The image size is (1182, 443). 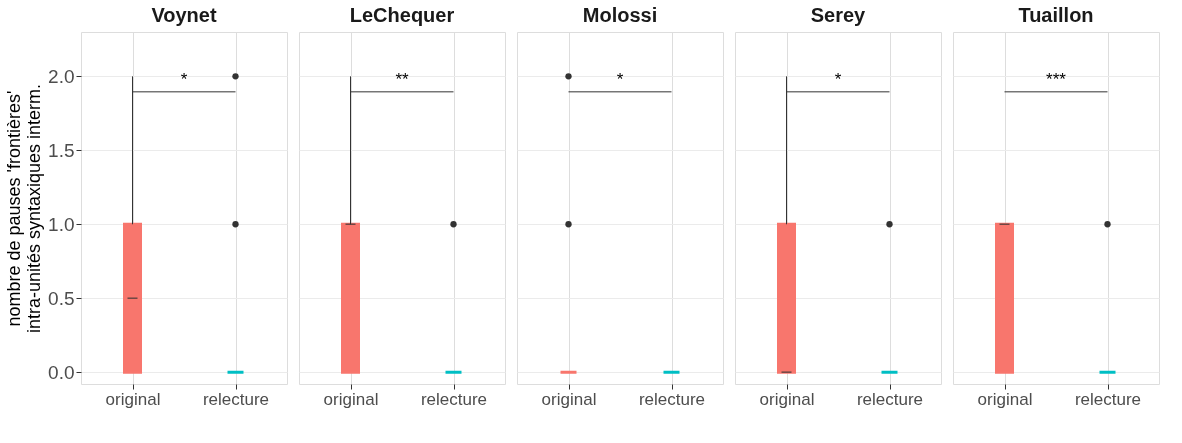 What do you see at coordinates (402, 15) in the screenshot?
I see `chart-title: LeChequer` at bounding box center [402, 15].